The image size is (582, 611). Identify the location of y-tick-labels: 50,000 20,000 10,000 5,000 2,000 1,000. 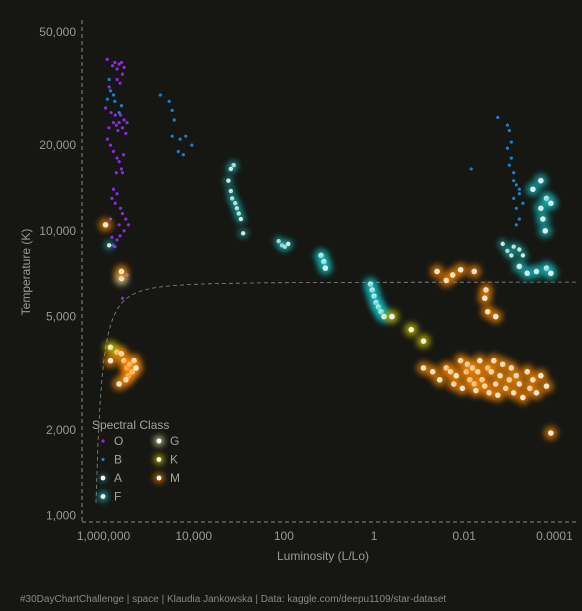
(57, 274).